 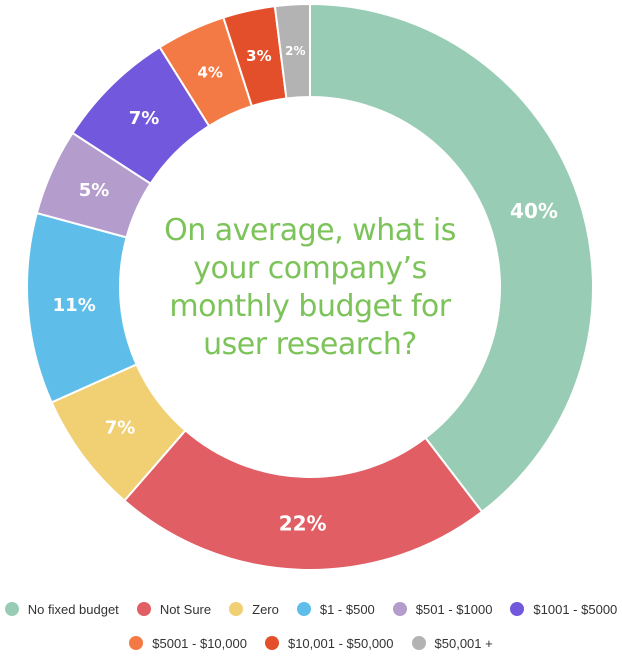 What do you see at coordinates (144, 118) in the screenshot?
I see `slice-label-1001-5000: 7%` at bounding box center [144, 118].